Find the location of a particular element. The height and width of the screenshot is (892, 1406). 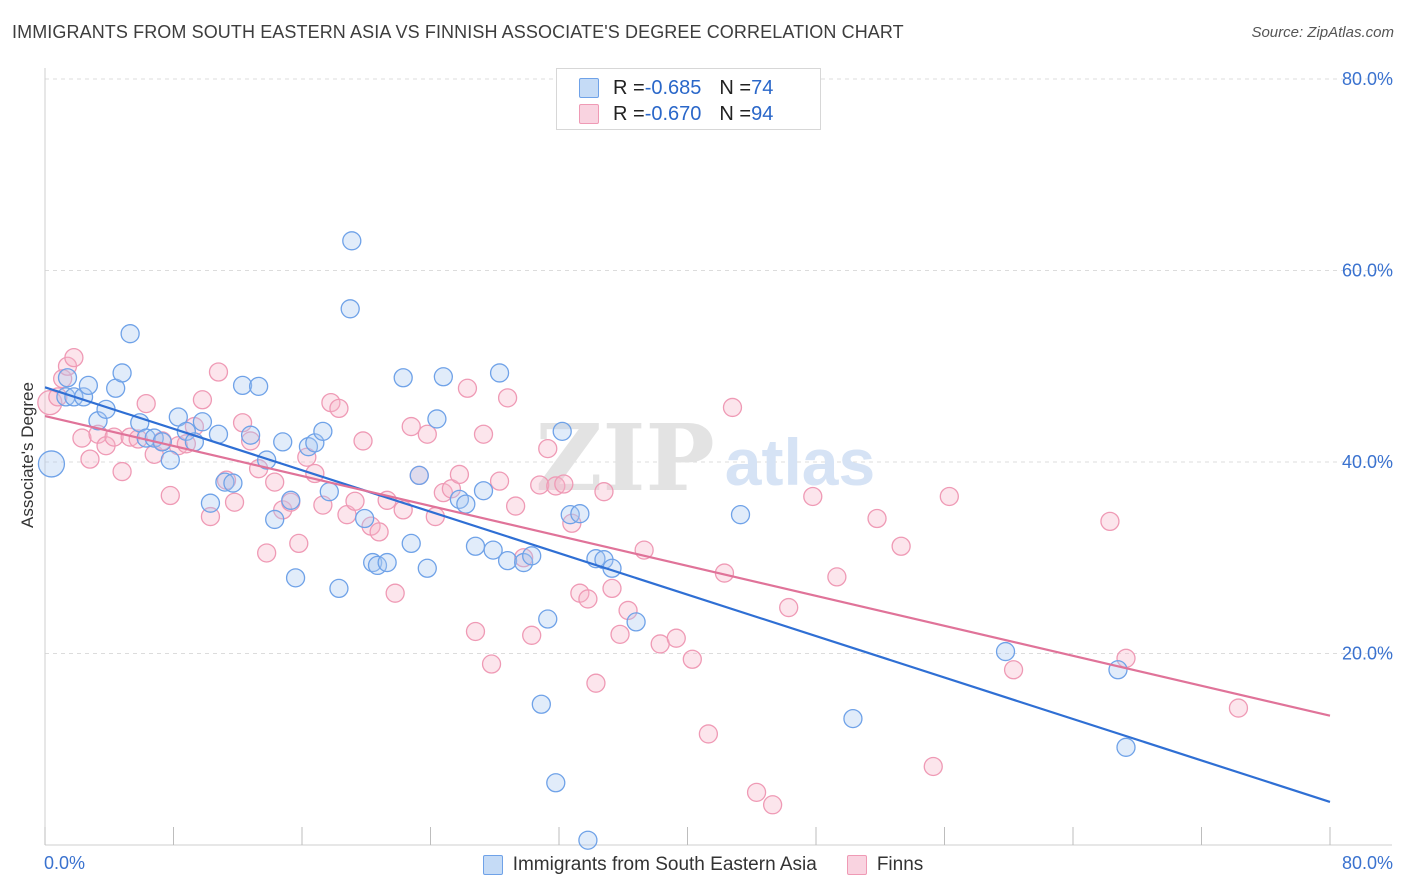

legend-label-finns: Finns is located at coordinates (900, 864).